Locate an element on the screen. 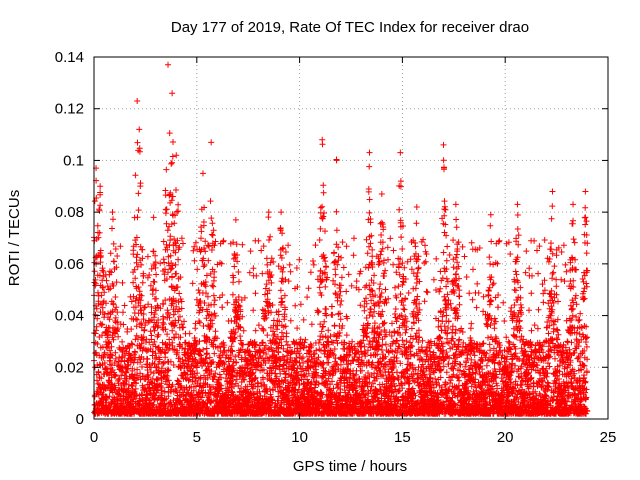 The width and height of the screenshot is (640, 480). y-tick-label: 0.1 is located at coordinates (73, 160).